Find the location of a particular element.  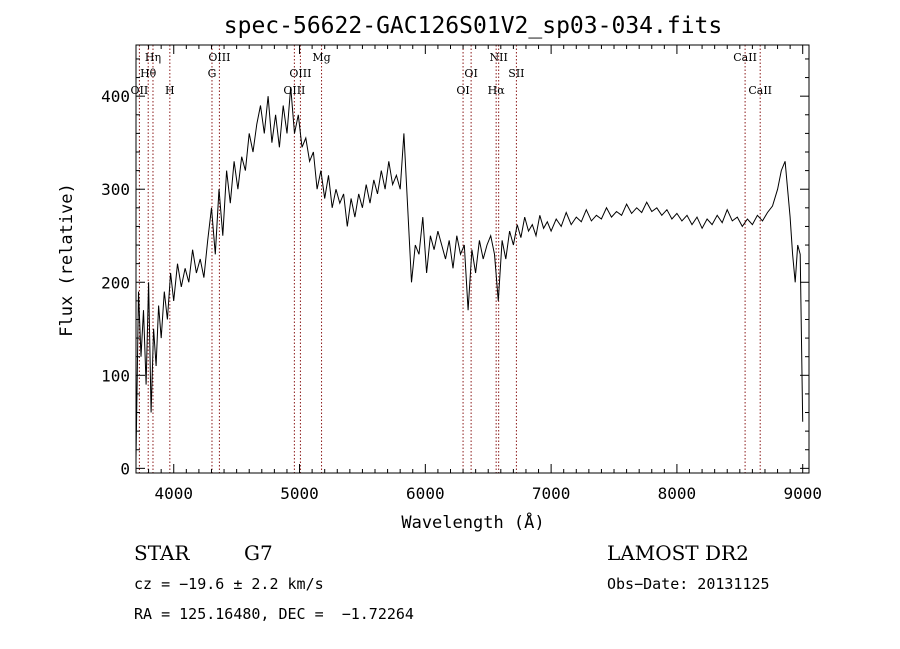

redshift-text: cz = −19.6 ± 2.2 km/s is located at coordinates (229, 584).